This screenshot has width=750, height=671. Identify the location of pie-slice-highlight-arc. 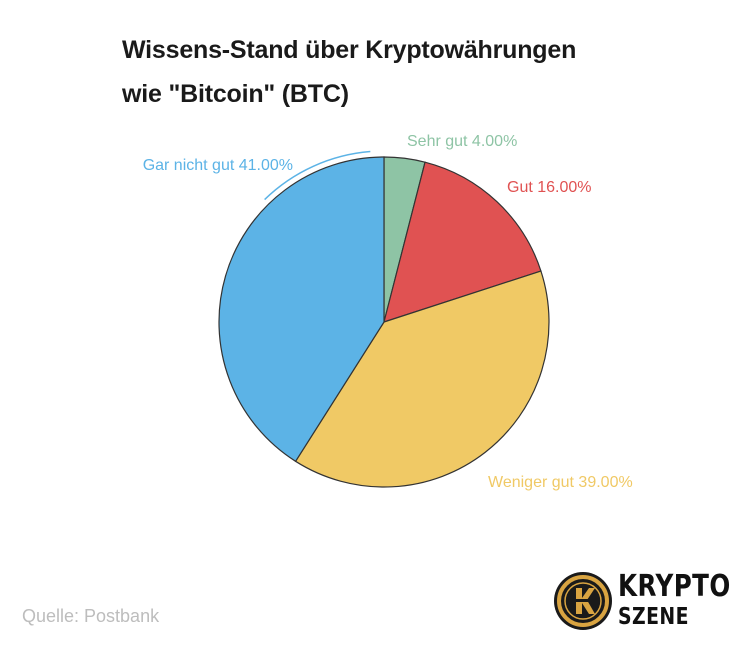
(317, 175).